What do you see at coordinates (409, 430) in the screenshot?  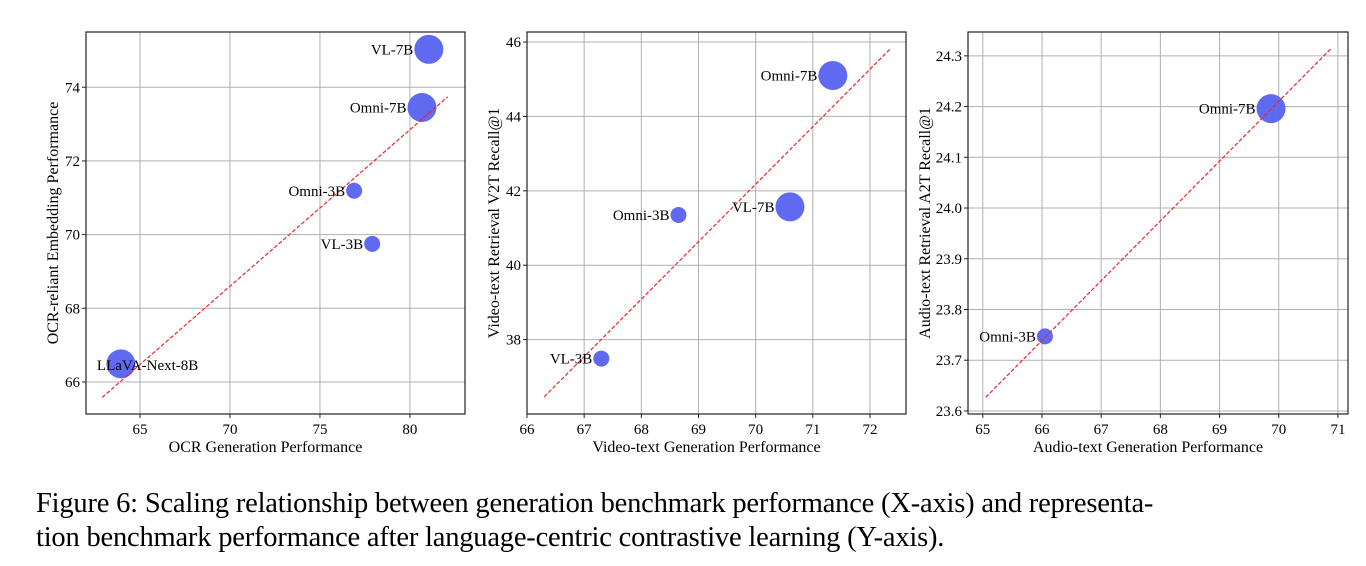 I see `x-tick-label: 80` at bounding box center [409, 430].